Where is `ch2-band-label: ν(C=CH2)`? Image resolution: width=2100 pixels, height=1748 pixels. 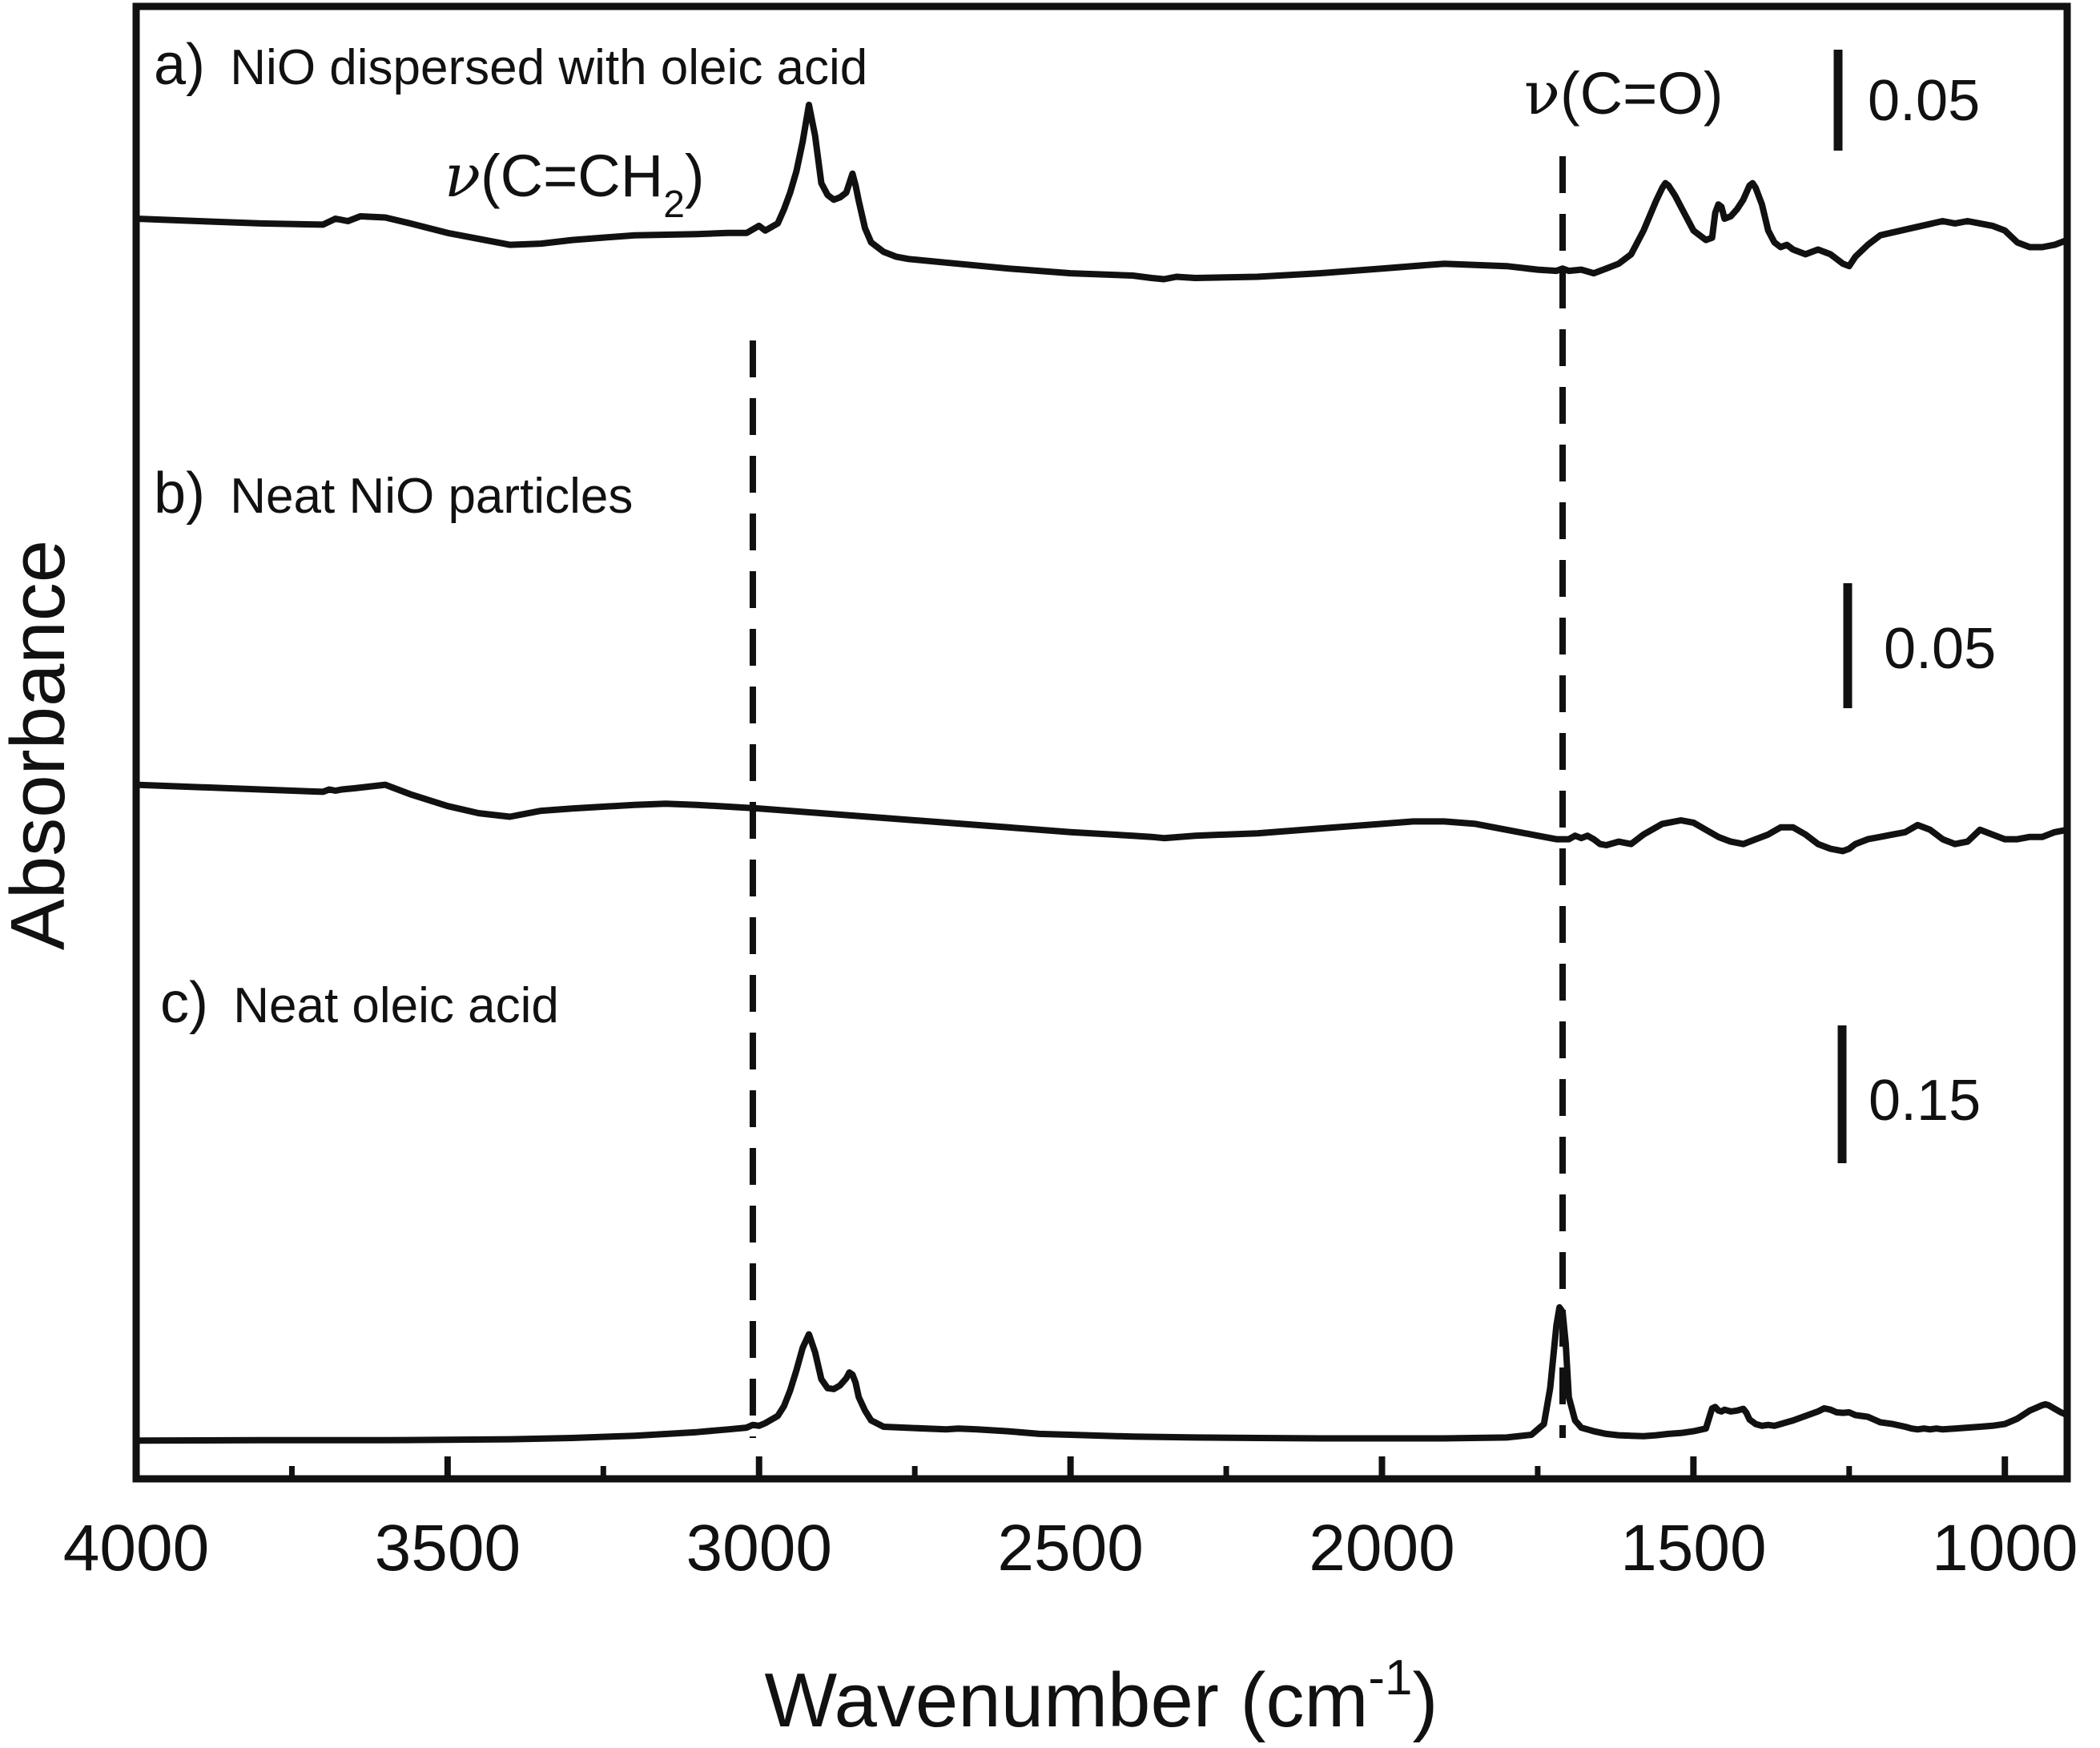
ch2-band-label: ν(C=CH2) is located at coordinates (575, 184).